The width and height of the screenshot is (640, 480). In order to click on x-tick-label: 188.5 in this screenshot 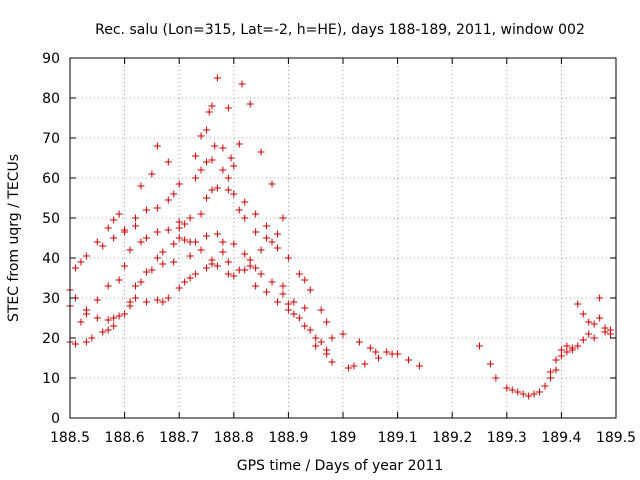, I will do `click(70, 438)`.